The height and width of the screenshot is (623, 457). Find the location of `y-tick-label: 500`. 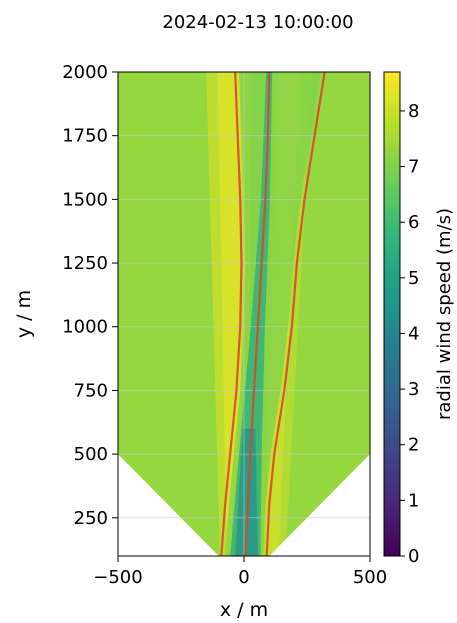

y-tick-label: 500 is located at coordinates (91, 454).